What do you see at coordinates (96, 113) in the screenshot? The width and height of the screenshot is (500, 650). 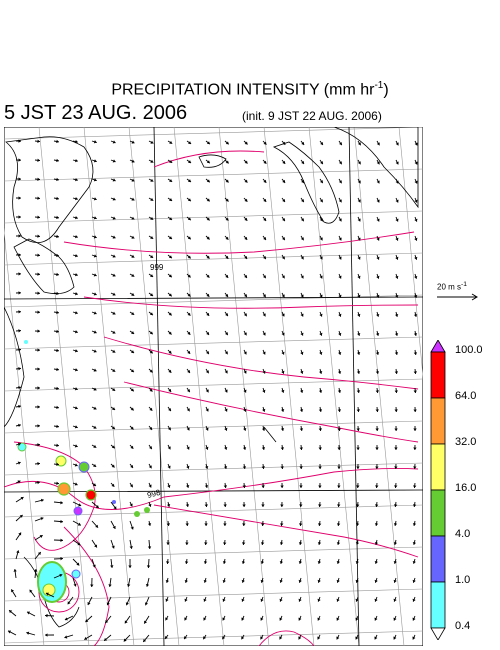 I see `valid-time: 5 JST 23 AUG. 2006` at bounding box center [96, 113].